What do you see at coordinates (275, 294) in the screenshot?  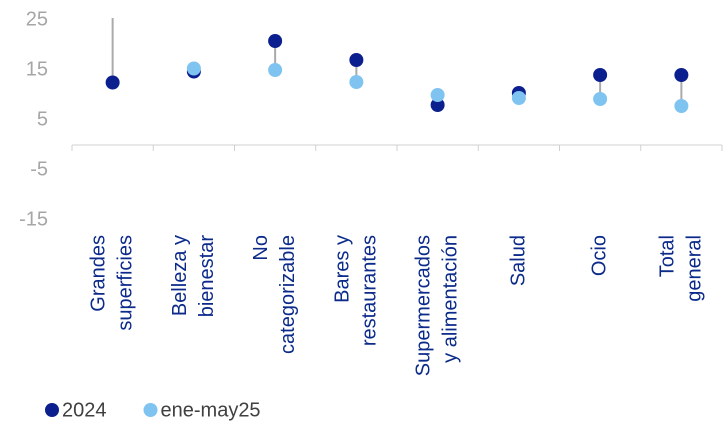 I see `x-tick-label: No categorizable` at bounding box center [275, 294].